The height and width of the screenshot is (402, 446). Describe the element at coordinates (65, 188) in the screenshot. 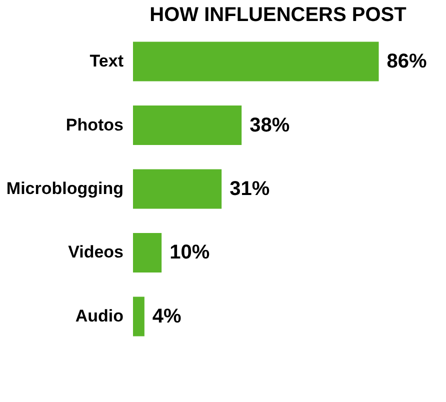

I see `y-tick-label: Microblogging` at that location.